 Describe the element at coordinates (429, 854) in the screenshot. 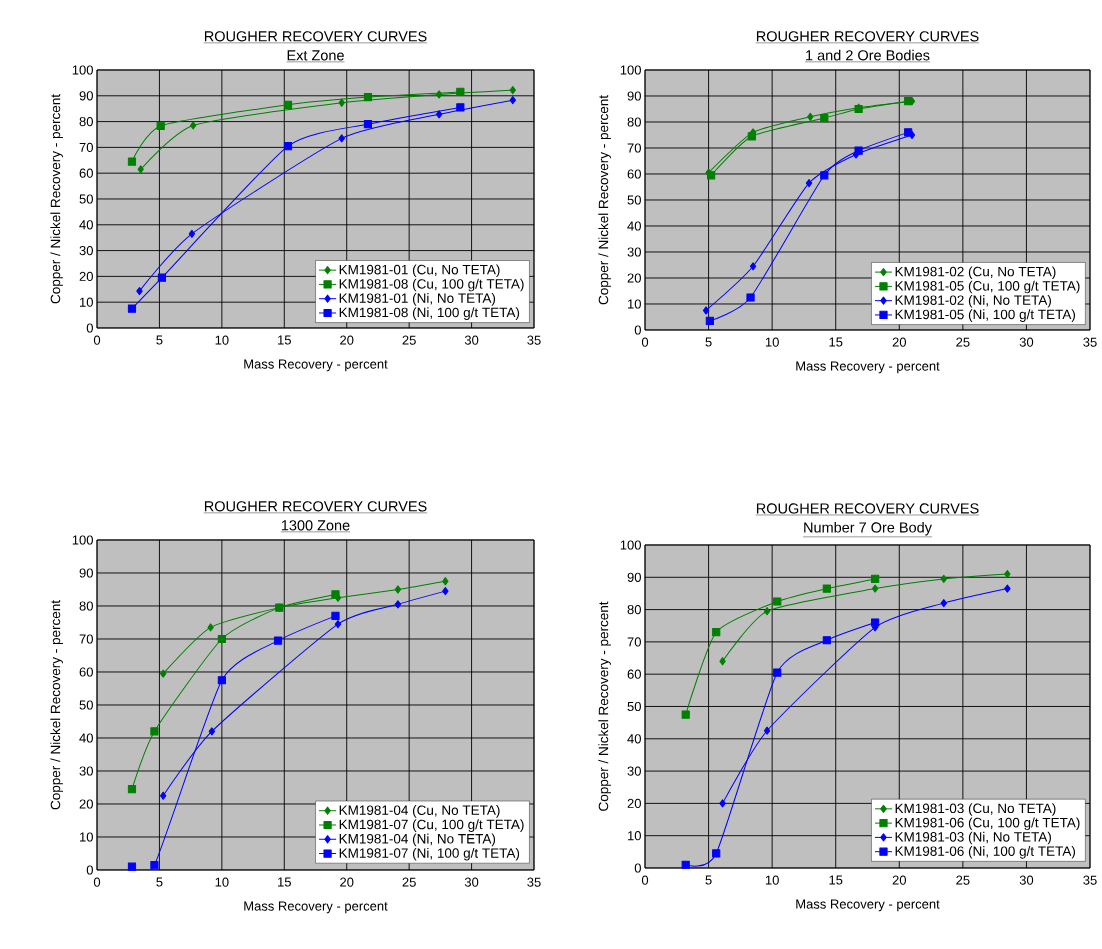

I see `legend-label: KM1981-07 (Ni, 100 g/t TETA)` at that location.